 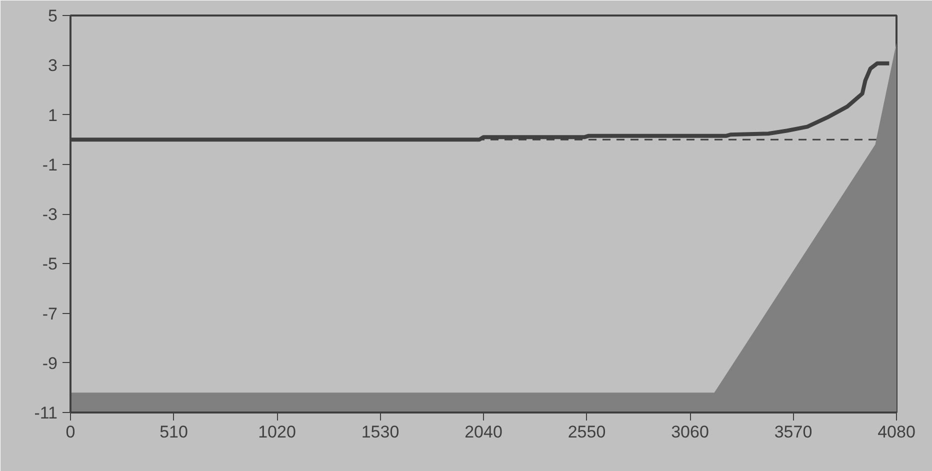 What do you see at coordinates (53, 66) in the screenshot?
I see `y-tick-label: 3` at bounding box center [53, 66].